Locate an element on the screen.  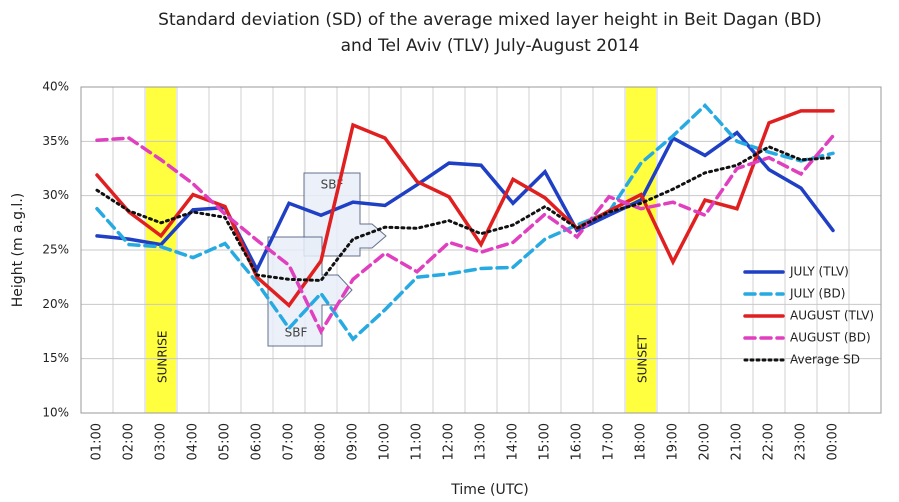
x-tick-label: 15:00 is located at coordinates (545, 441).